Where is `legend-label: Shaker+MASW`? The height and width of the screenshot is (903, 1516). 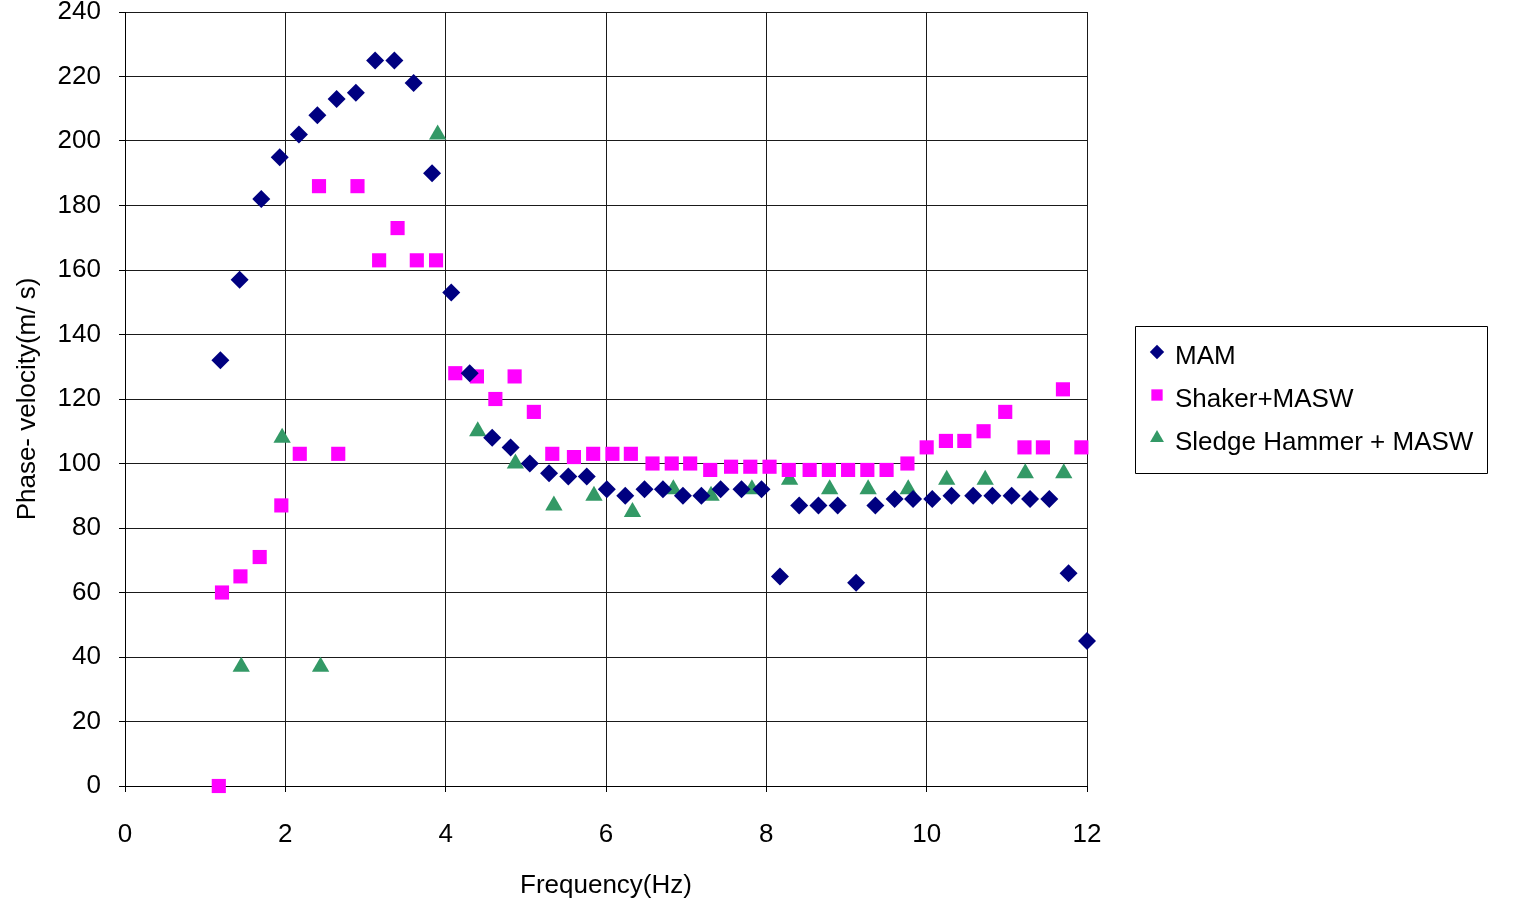
legend-label: Shaker+MASW is located at coordinates (1264, 398).